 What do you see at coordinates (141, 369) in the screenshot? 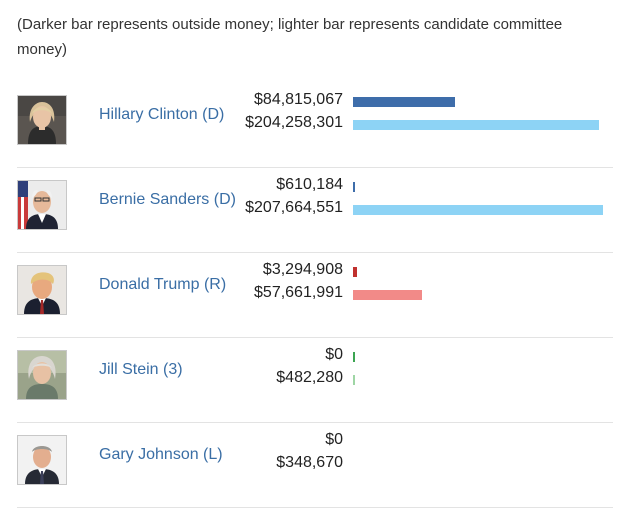
I see `candidate-name: Jill Stein (3)` at bounding box center [141, 369].